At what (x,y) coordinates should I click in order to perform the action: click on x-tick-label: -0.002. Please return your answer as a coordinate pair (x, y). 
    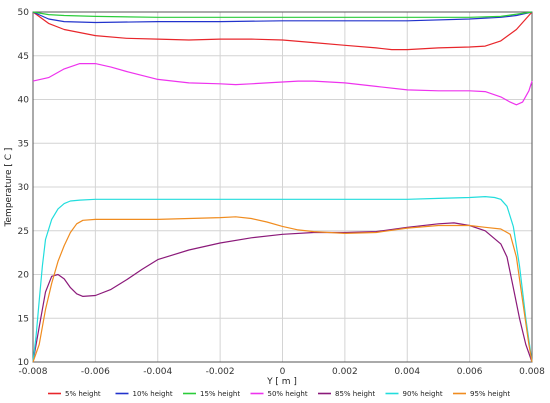
    Looking at the image, I should click on (220, 372).